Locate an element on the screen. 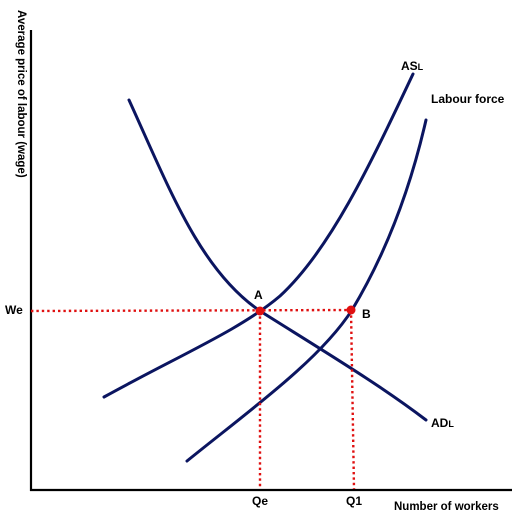  point-b-label: B is located at coordinates (366, 314).